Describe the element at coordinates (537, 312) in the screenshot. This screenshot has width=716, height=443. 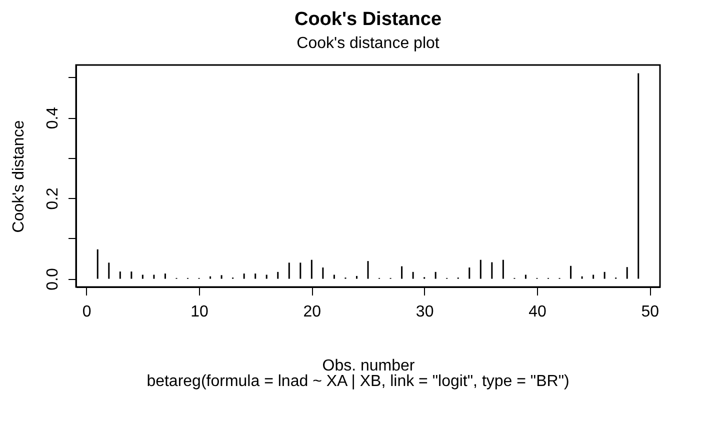
I see `x-tick-label: 40` at that location.